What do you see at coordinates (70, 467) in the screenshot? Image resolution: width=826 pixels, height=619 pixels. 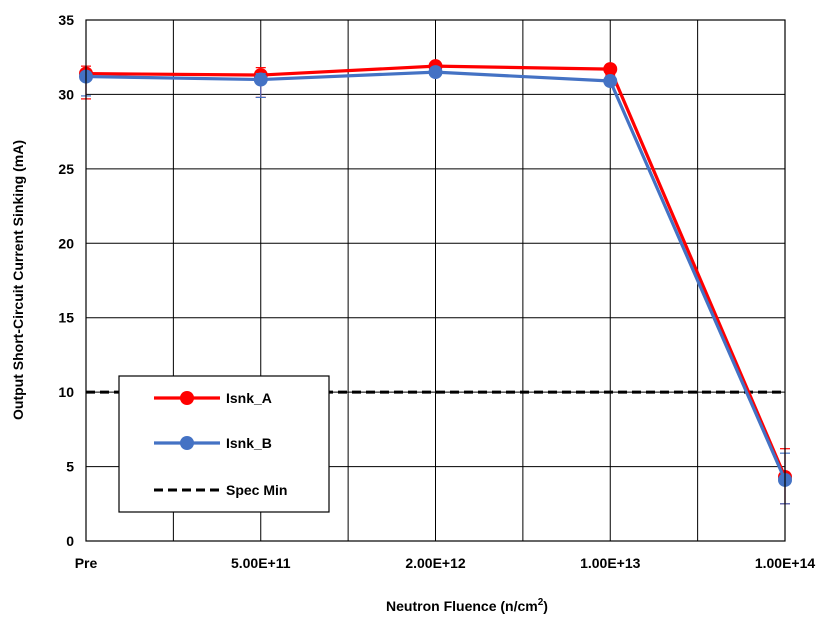 I see `y-tick-label: 5` at bounding box center [70, 467].